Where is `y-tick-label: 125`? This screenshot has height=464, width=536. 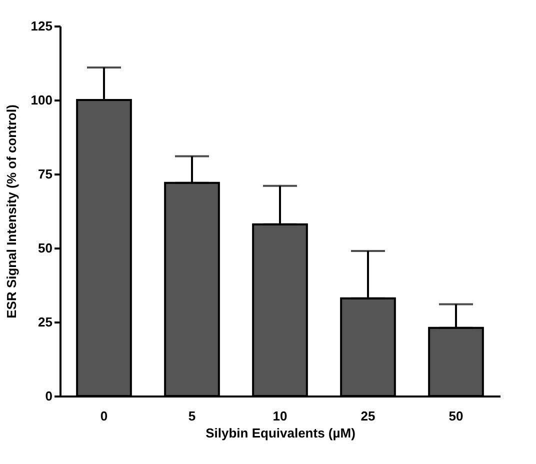 y-tick-label: 125 is located at coordinates (41, 26).